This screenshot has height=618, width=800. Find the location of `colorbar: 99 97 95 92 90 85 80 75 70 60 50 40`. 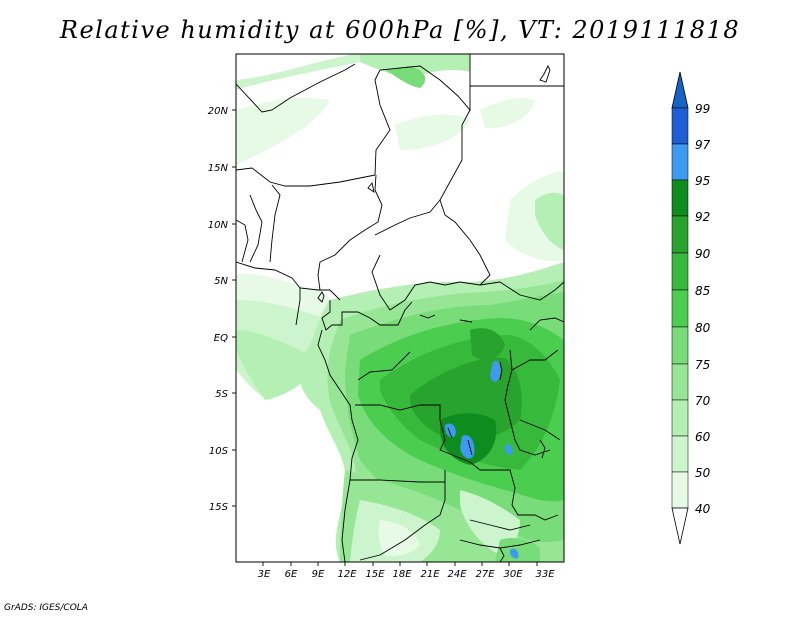

colorbar: 99 97 95 92 90 85 80 75 70 60 50 40 is located at coordinates (691, 308).